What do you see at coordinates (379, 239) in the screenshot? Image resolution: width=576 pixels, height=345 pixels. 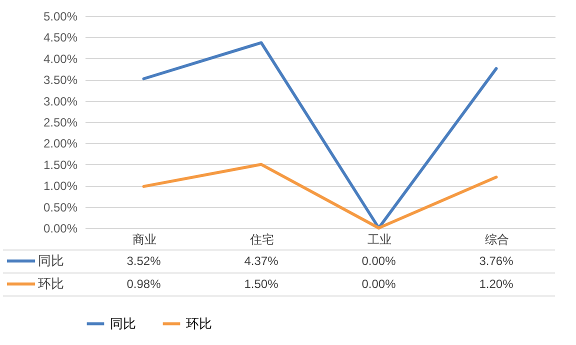 I see `x-tick-label: 工业` at bounding box center [379, 239].